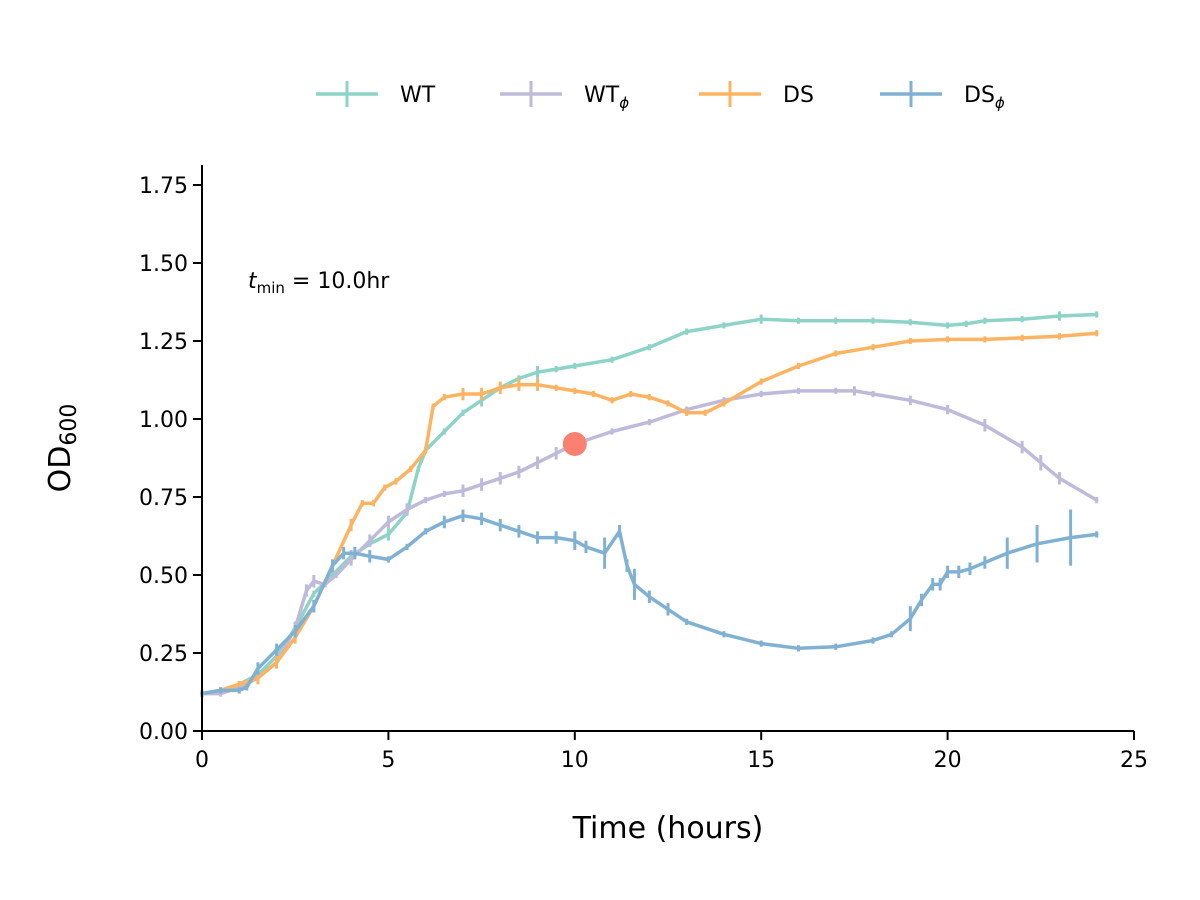 The height and width of the screenshot is (900, 1200). What do you see at coordinates (163, 576) in the screenshot?
I see `y-tick-label: 0.50` at bounding box center [163, 576].